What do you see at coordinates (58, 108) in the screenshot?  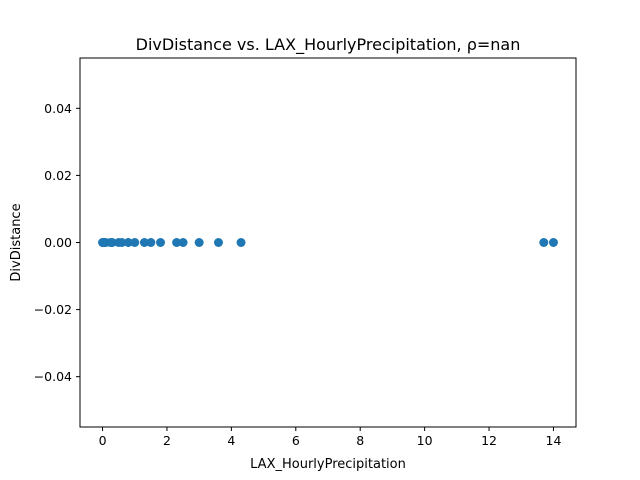 I see `y-tick-label: 0.04` at bounding box center [58, 108].